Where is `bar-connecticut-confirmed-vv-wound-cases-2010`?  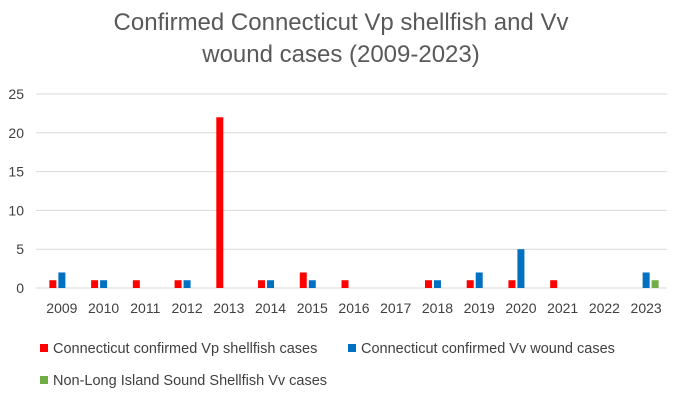
bar-connecticut-confirmed-vv-wound-cases-2010 is located at coordinates (104, 284).